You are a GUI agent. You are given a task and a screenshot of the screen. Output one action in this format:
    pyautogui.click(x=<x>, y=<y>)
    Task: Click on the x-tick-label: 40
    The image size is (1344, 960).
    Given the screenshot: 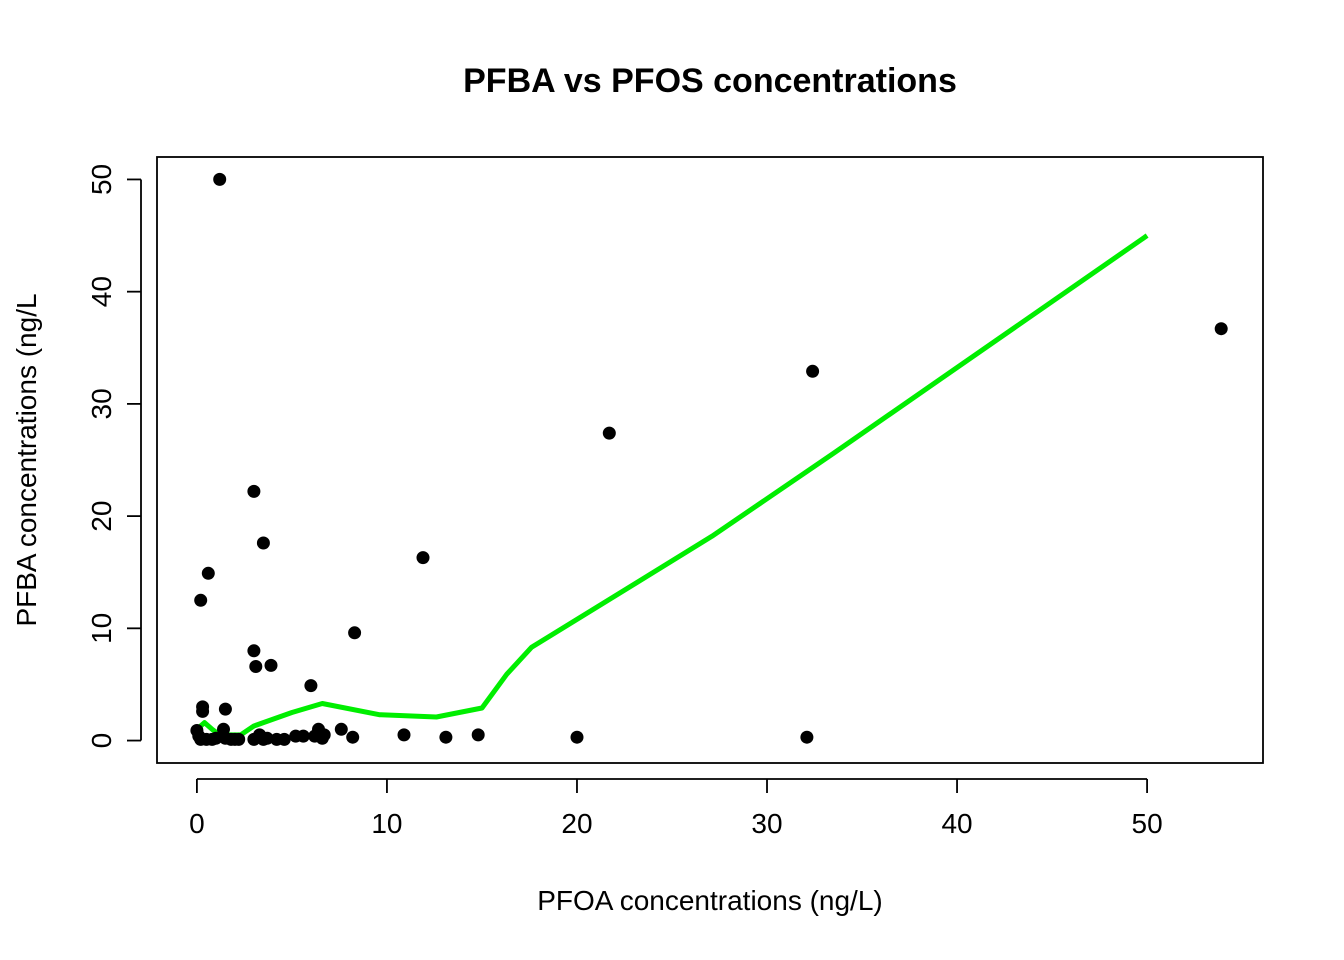 What is the action you would take?
    pyautogui.click(x=956, y=823)
    